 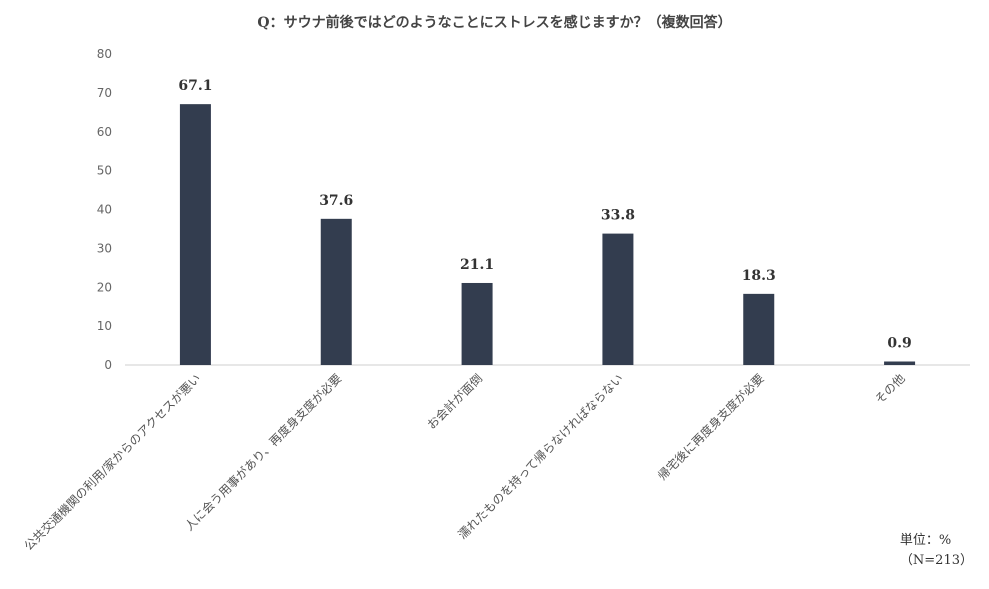 What do you see at coordinates (104, 287) in the screenshot?
I see `y-tick-label: 20` at bounding box center [104, 287].